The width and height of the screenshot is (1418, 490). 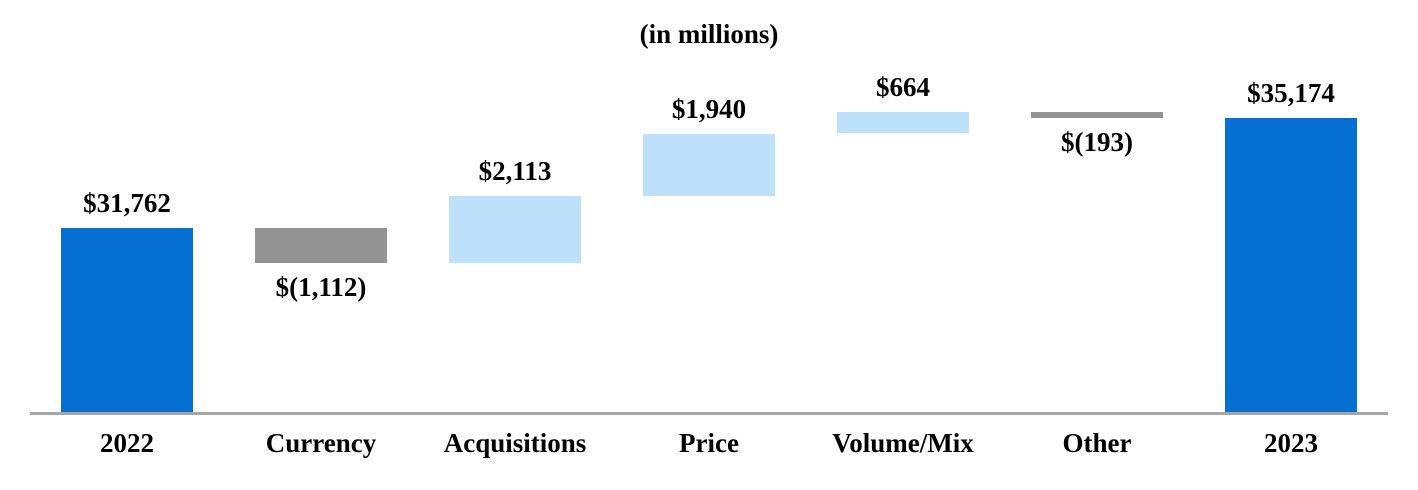 I want to click on category-label-2023: 2023, so click(x=1291, y=443).